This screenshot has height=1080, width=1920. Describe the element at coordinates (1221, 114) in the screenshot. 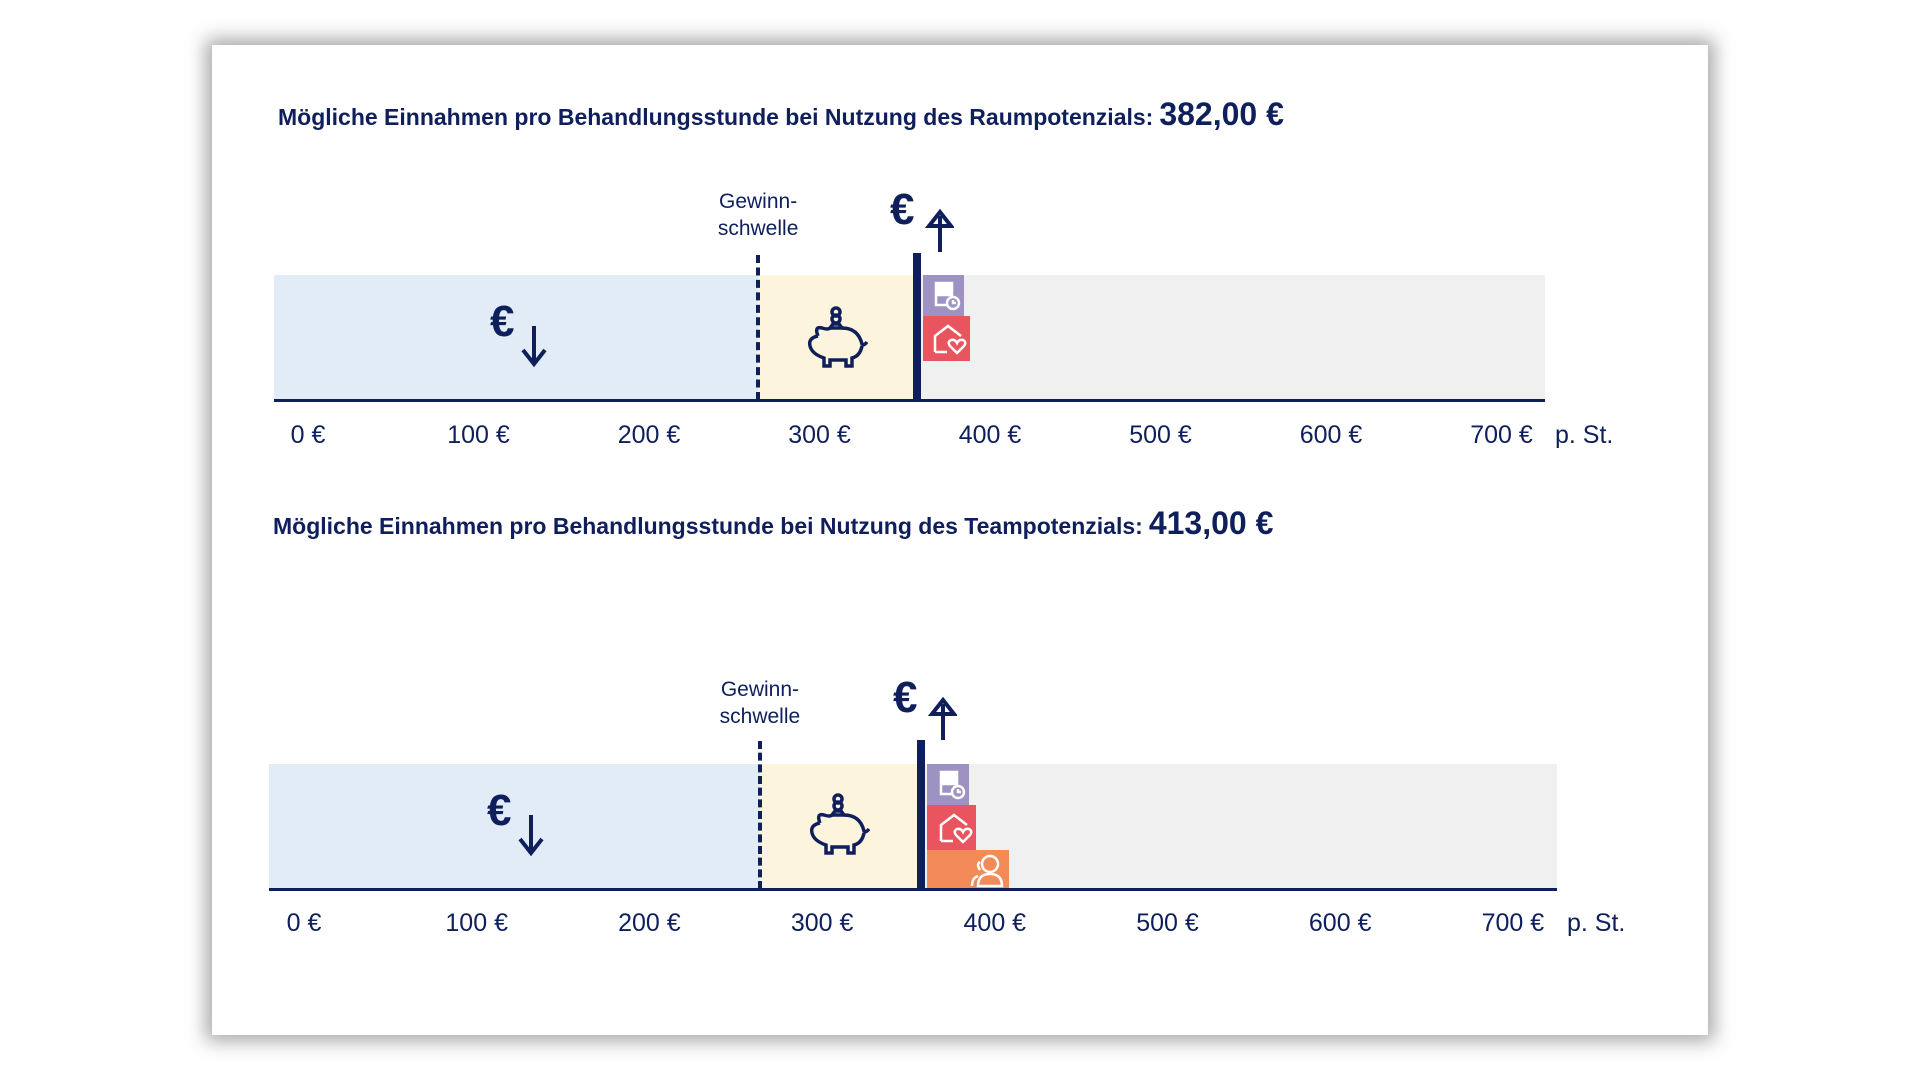

I see `chart-1-headline-value: 382,00 €` at that location.